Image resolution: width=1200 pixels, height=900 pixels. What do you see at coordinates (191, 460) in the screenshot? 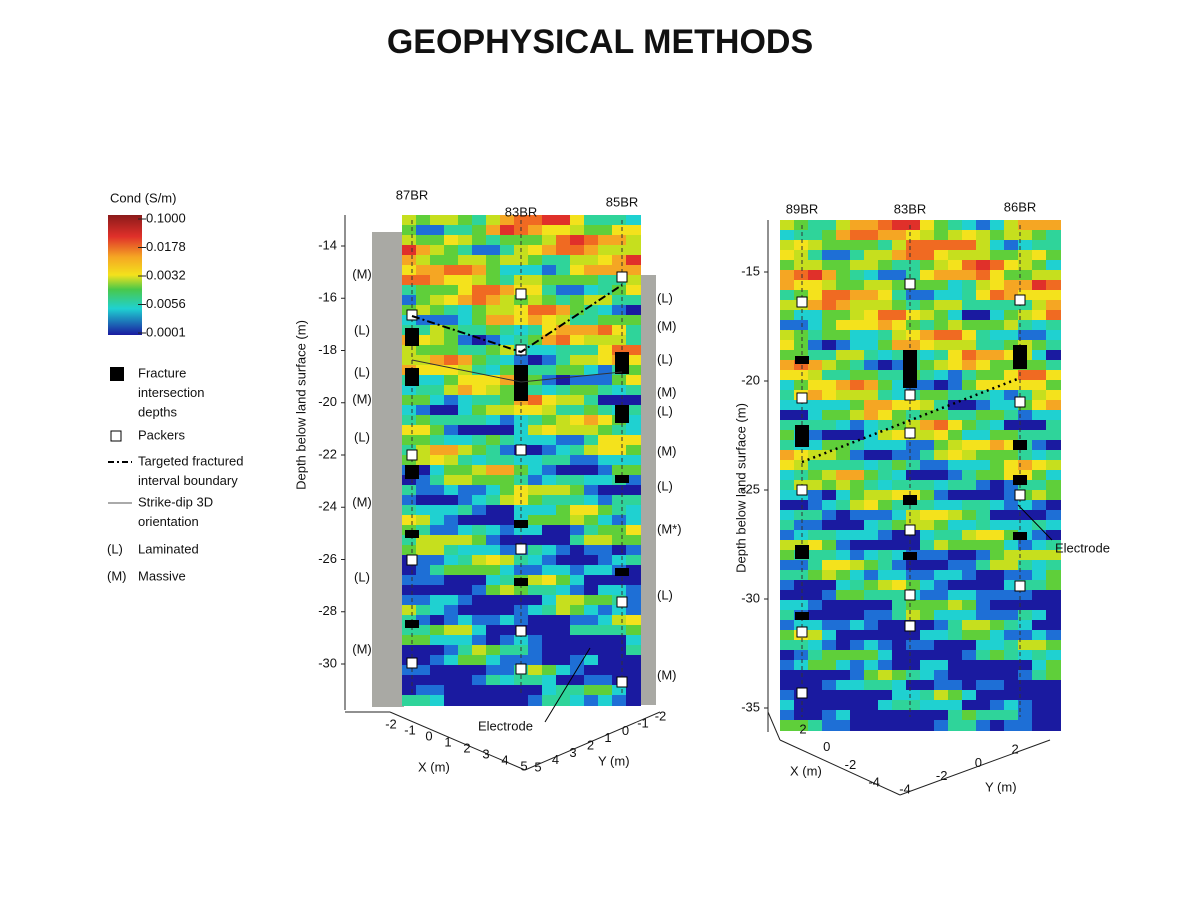
I see `legend-label: Targeted fractured` at bounding box center [191, 460].